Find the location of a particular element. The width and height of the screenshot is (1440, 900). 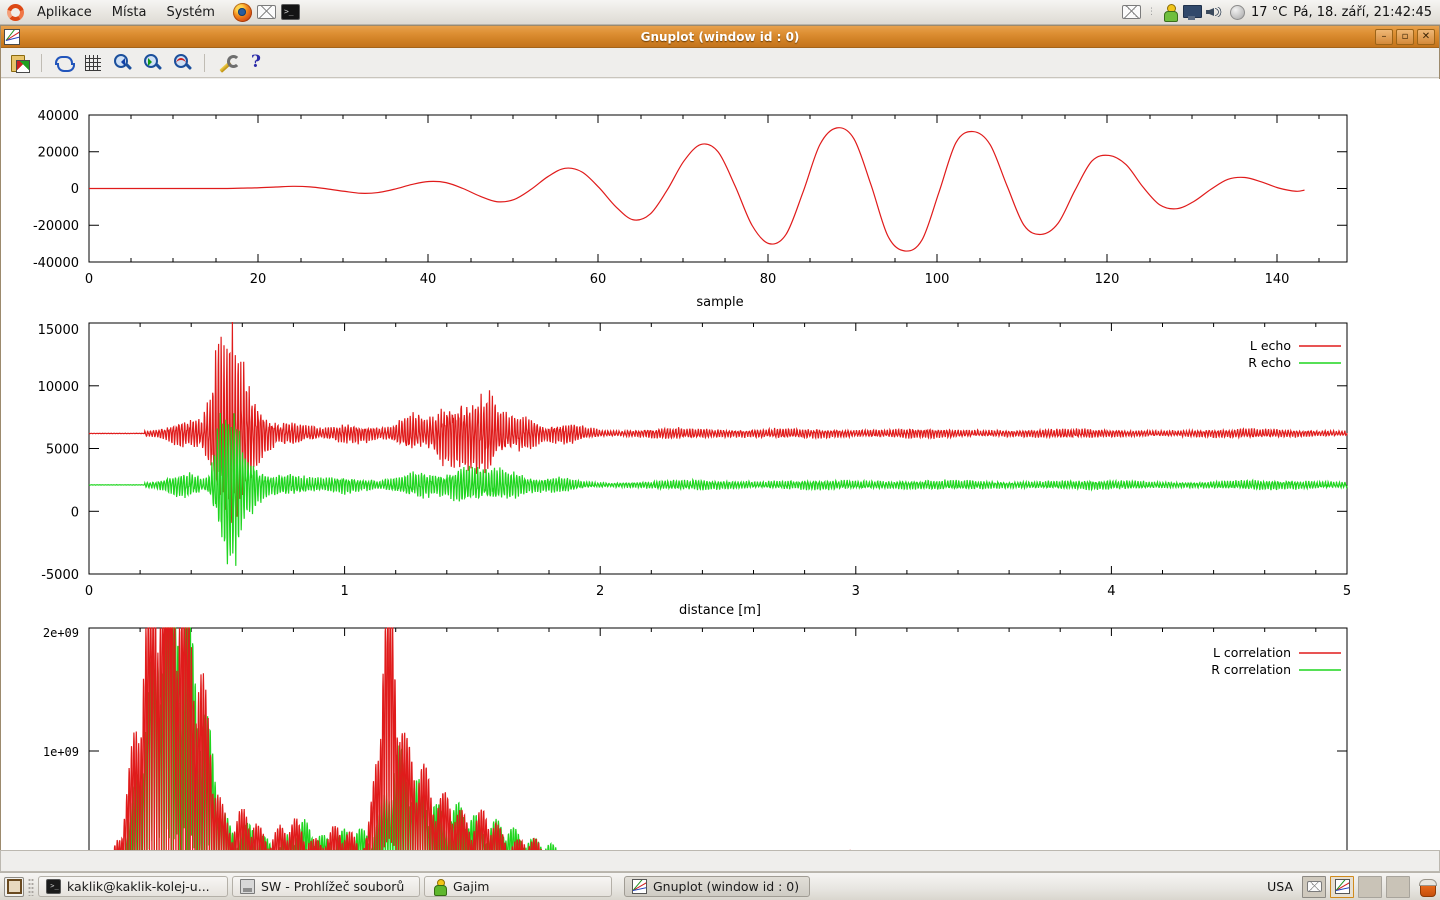

chart1-frame is located at coordinates (718, 188).